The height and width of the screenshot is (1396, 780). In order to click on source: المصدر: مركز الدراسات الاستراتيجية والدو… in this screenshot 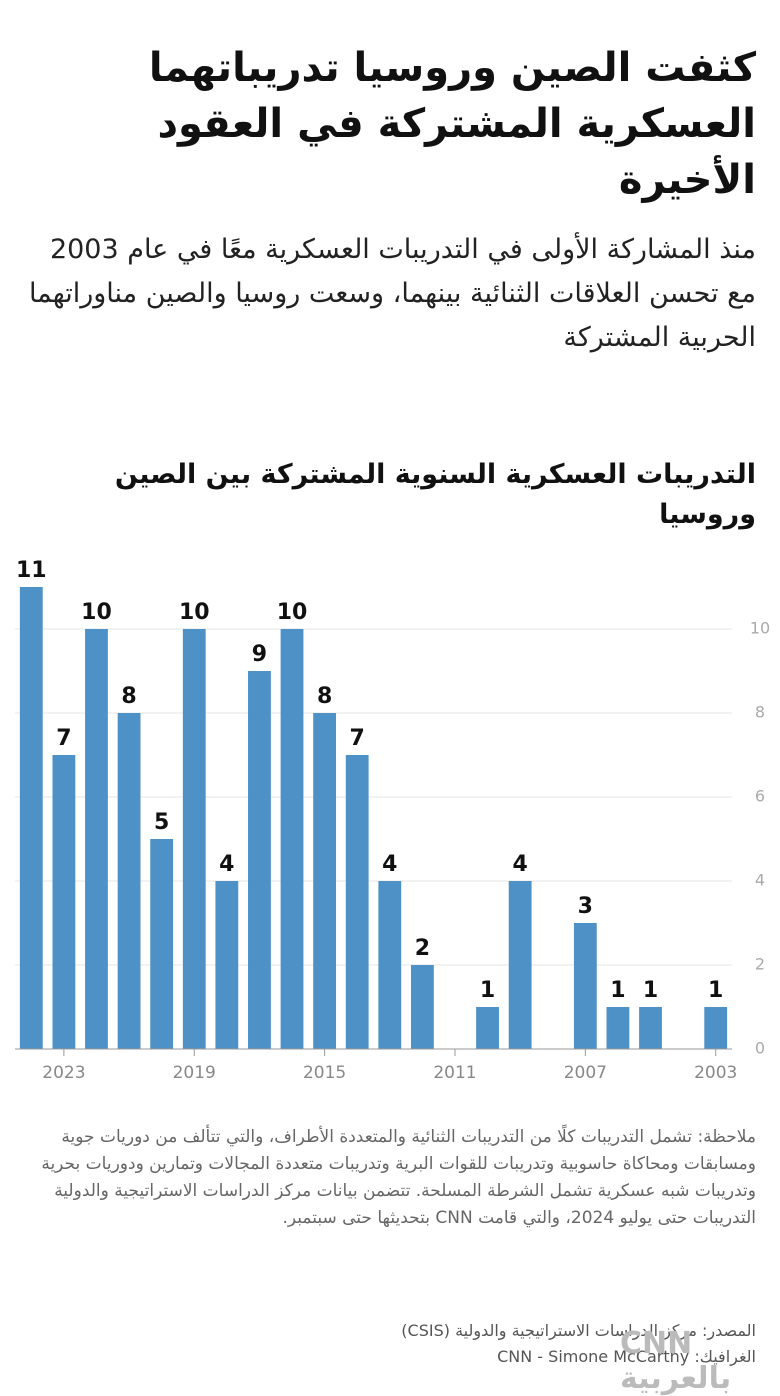, I will do `click(578, 1330)`.